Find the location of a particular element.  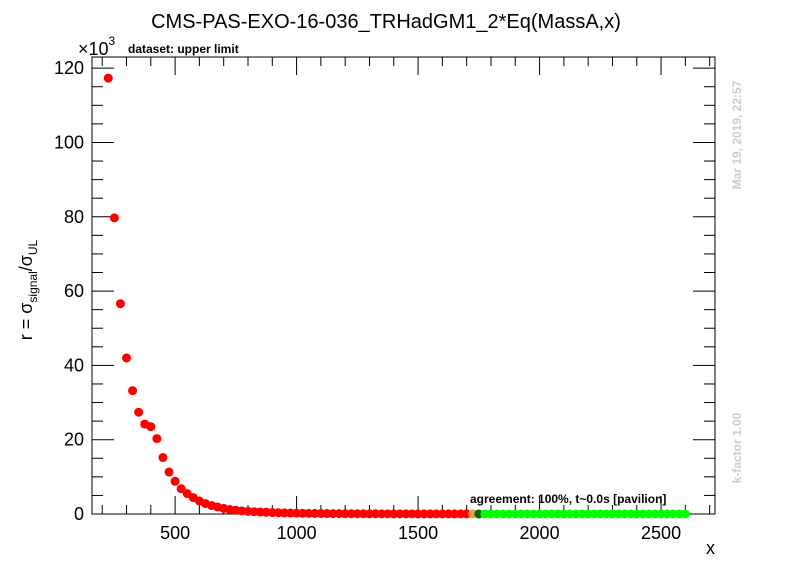

x-tick-label: 500 is located at coordinates (175, 533).